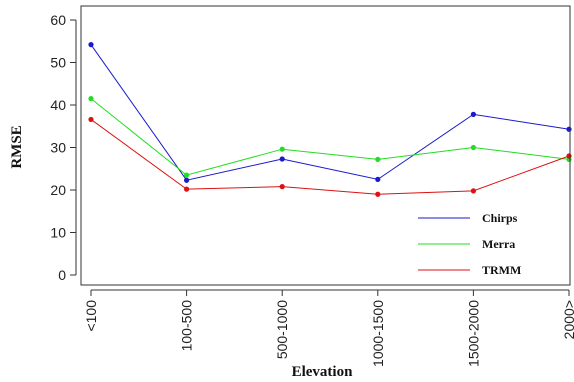 The image size is (574, 382). Describe the element at coordinates (500, 218) in the screenshot. I see `legend-label-chirps: Chirps` at that location.